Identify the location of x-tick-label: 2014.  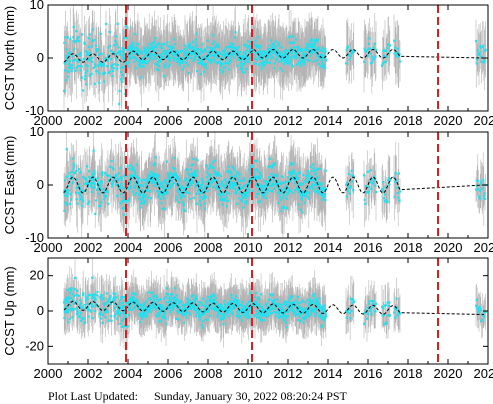
(328, 247).